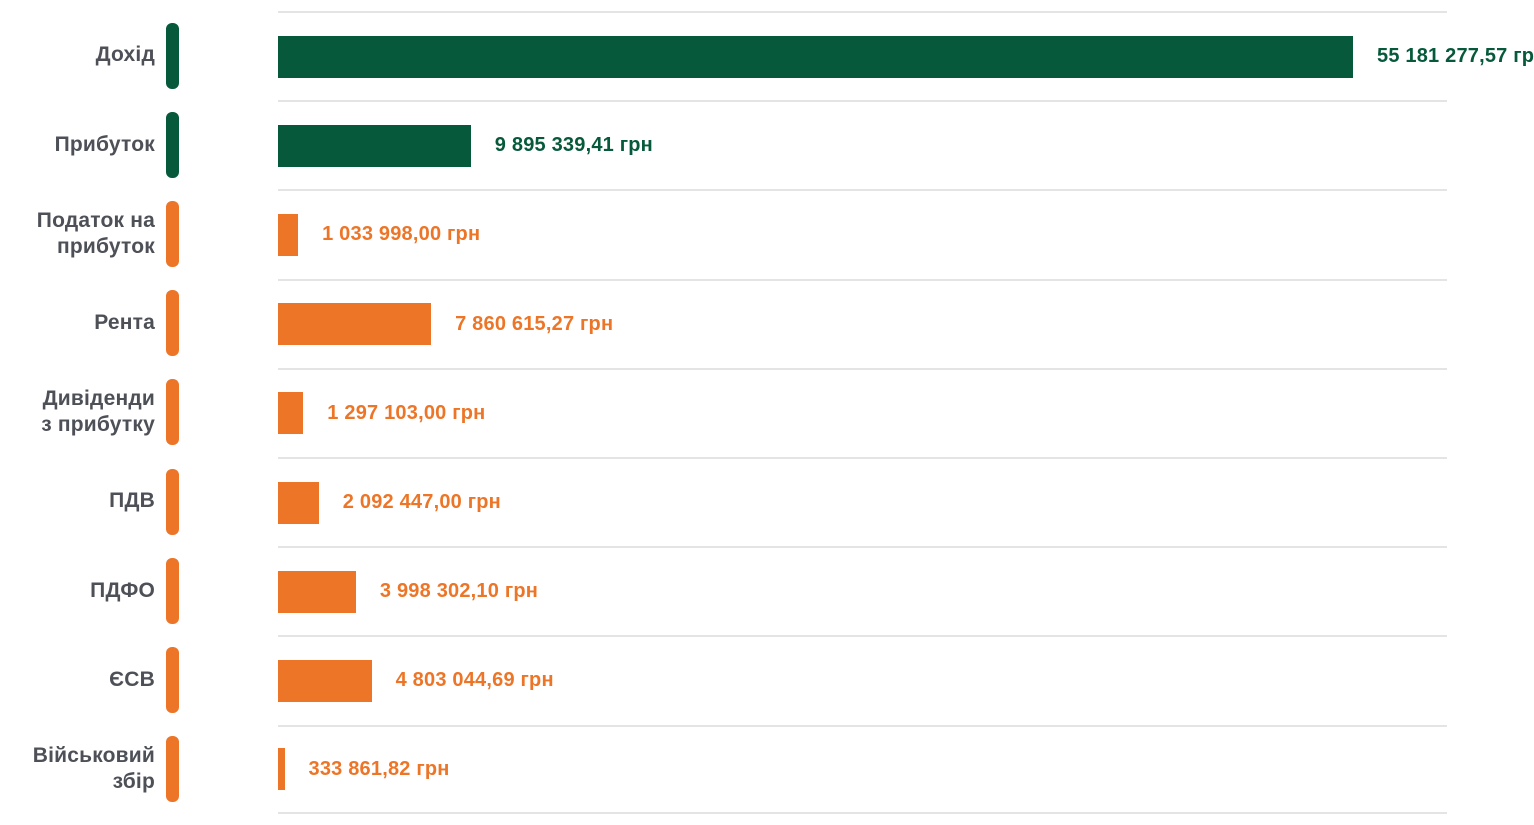 Image resolution: width=1534 pixels, height=825 pixels. What do you see at coordinates (95, 220) in the screenshot?
I see `category-label-line: Податок на` at bounding box center [95, 220].